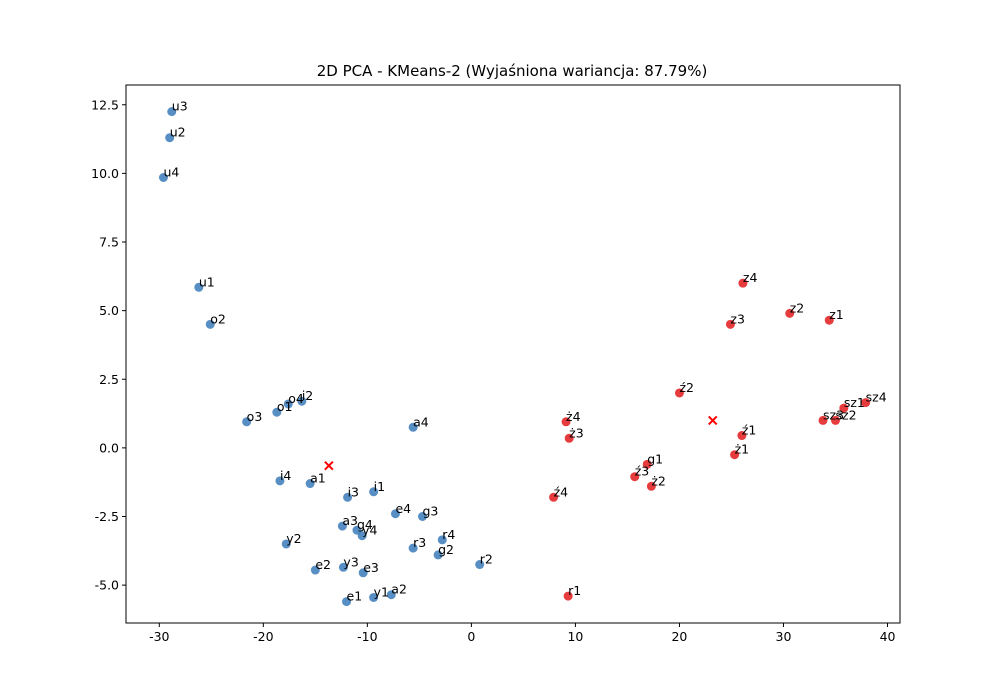  I want to click on point-label: ź2, so click(686, 387).